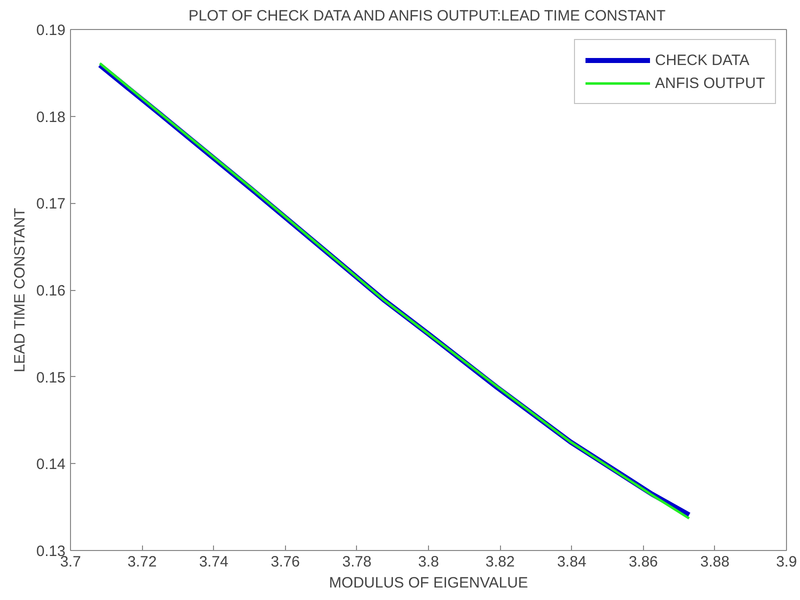  I want to click on x-tick-label: 3.86, so click(643, 562).